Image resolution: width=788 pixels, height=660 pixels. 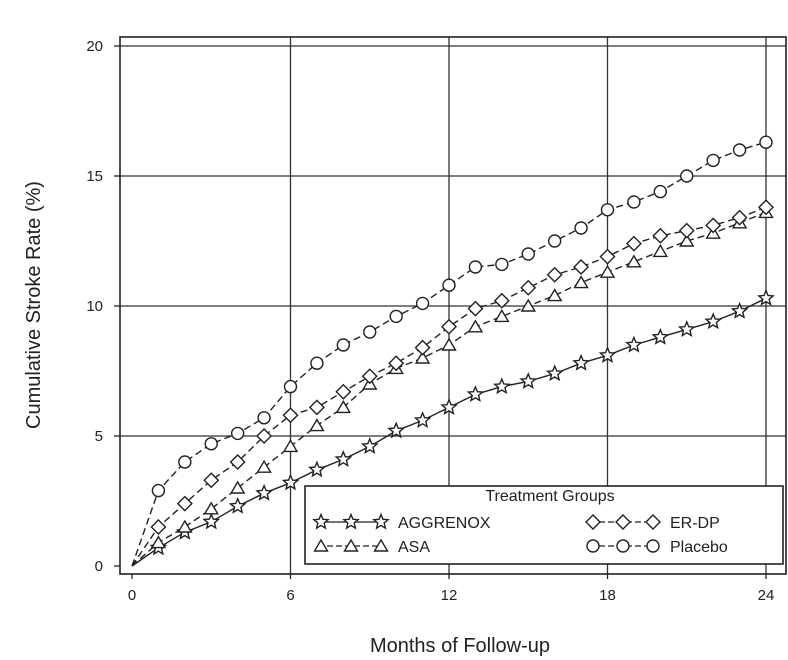 I want to click on legend-item-placebo: Placebo, so click(x=657, y=547).